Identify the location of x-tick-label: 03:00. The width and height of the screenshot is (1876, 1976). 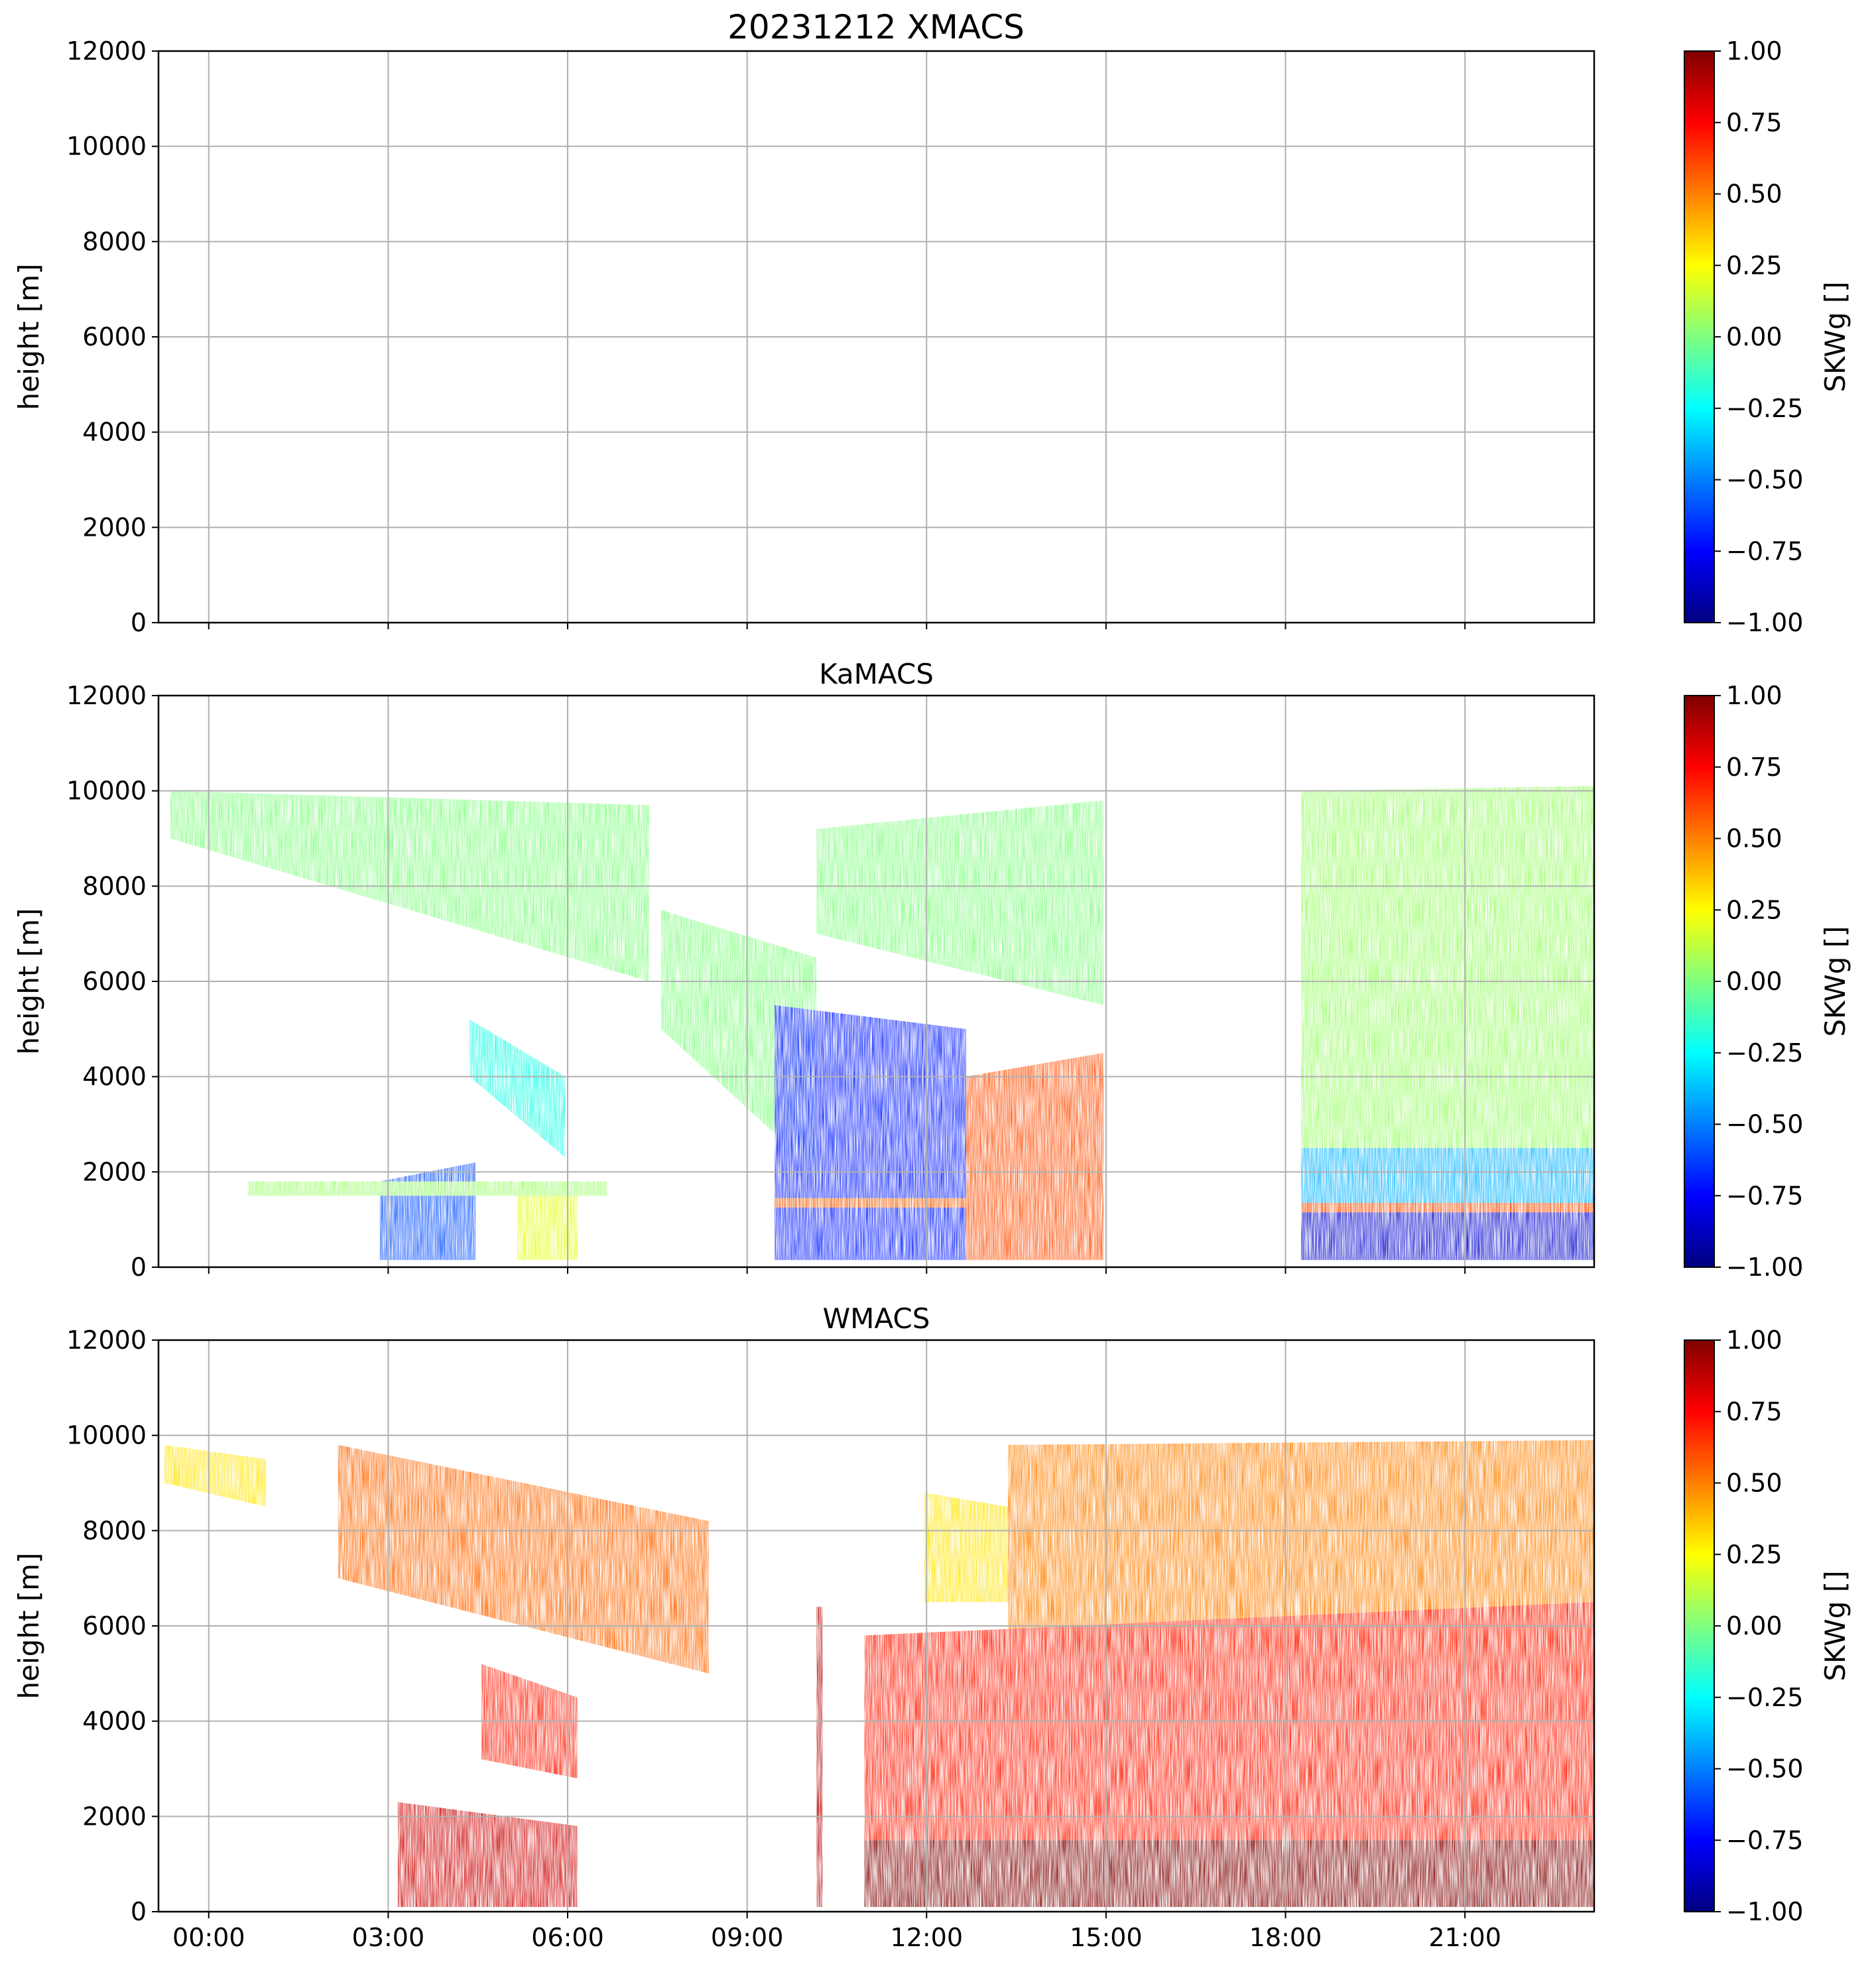
(388, 1937).